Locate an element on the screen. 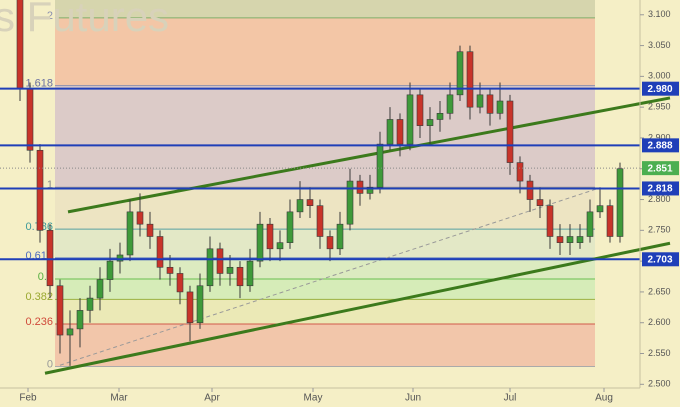 Image resolution: width=680 pixels, height=407 pixels. x-tick-label: Jul is located at coordinates (510, 398).